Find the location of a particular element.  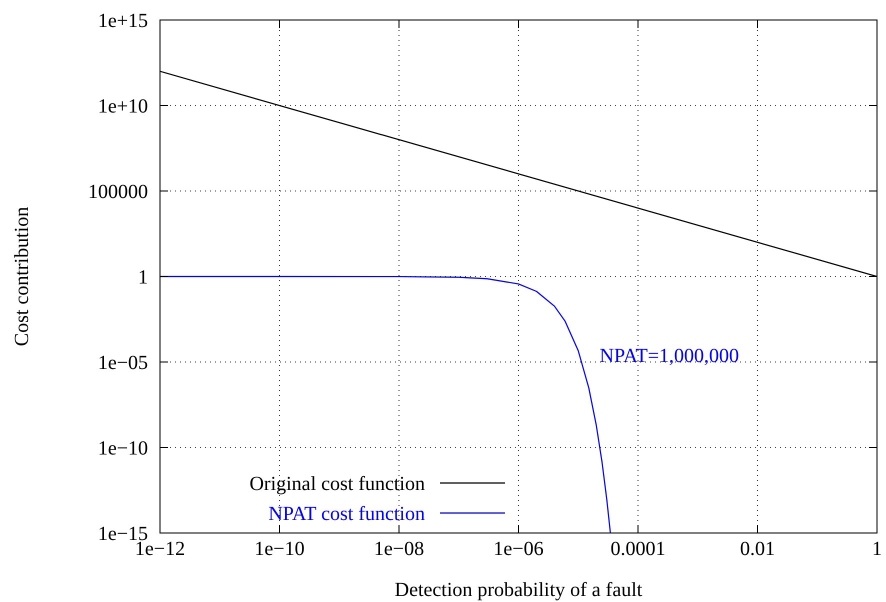

legend-label: Original cost function is located at coordinates (337, 484).